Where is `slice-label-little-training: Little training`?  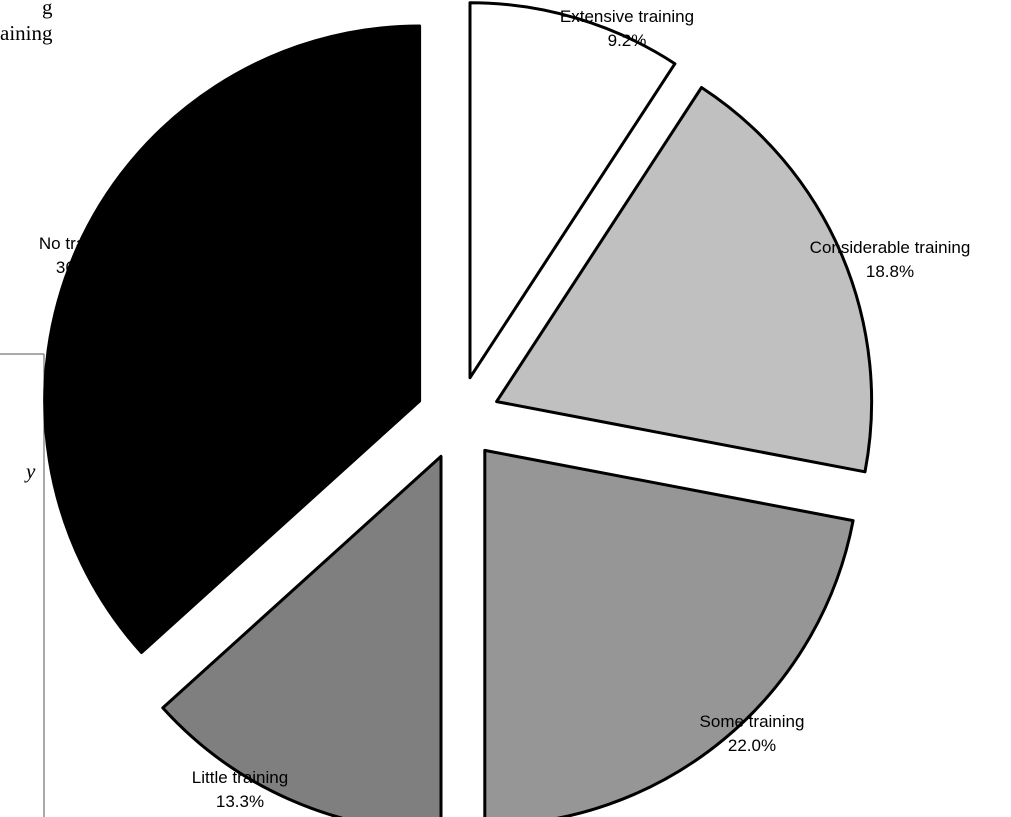 slice-label-little-training: Little training is located at coordinates (240, 777).